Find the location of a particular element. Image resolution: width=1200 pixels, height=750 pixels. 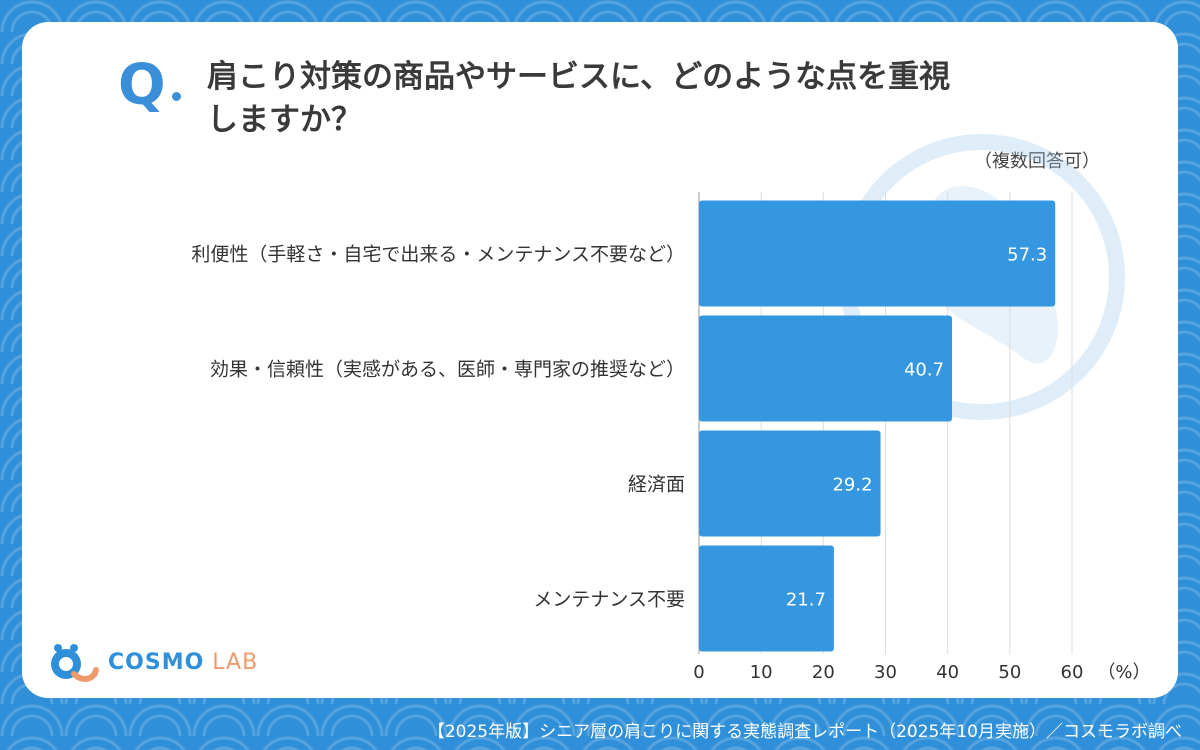

cosmo-lab-logo: COSMO LAB is located at coordinates (151, 662).